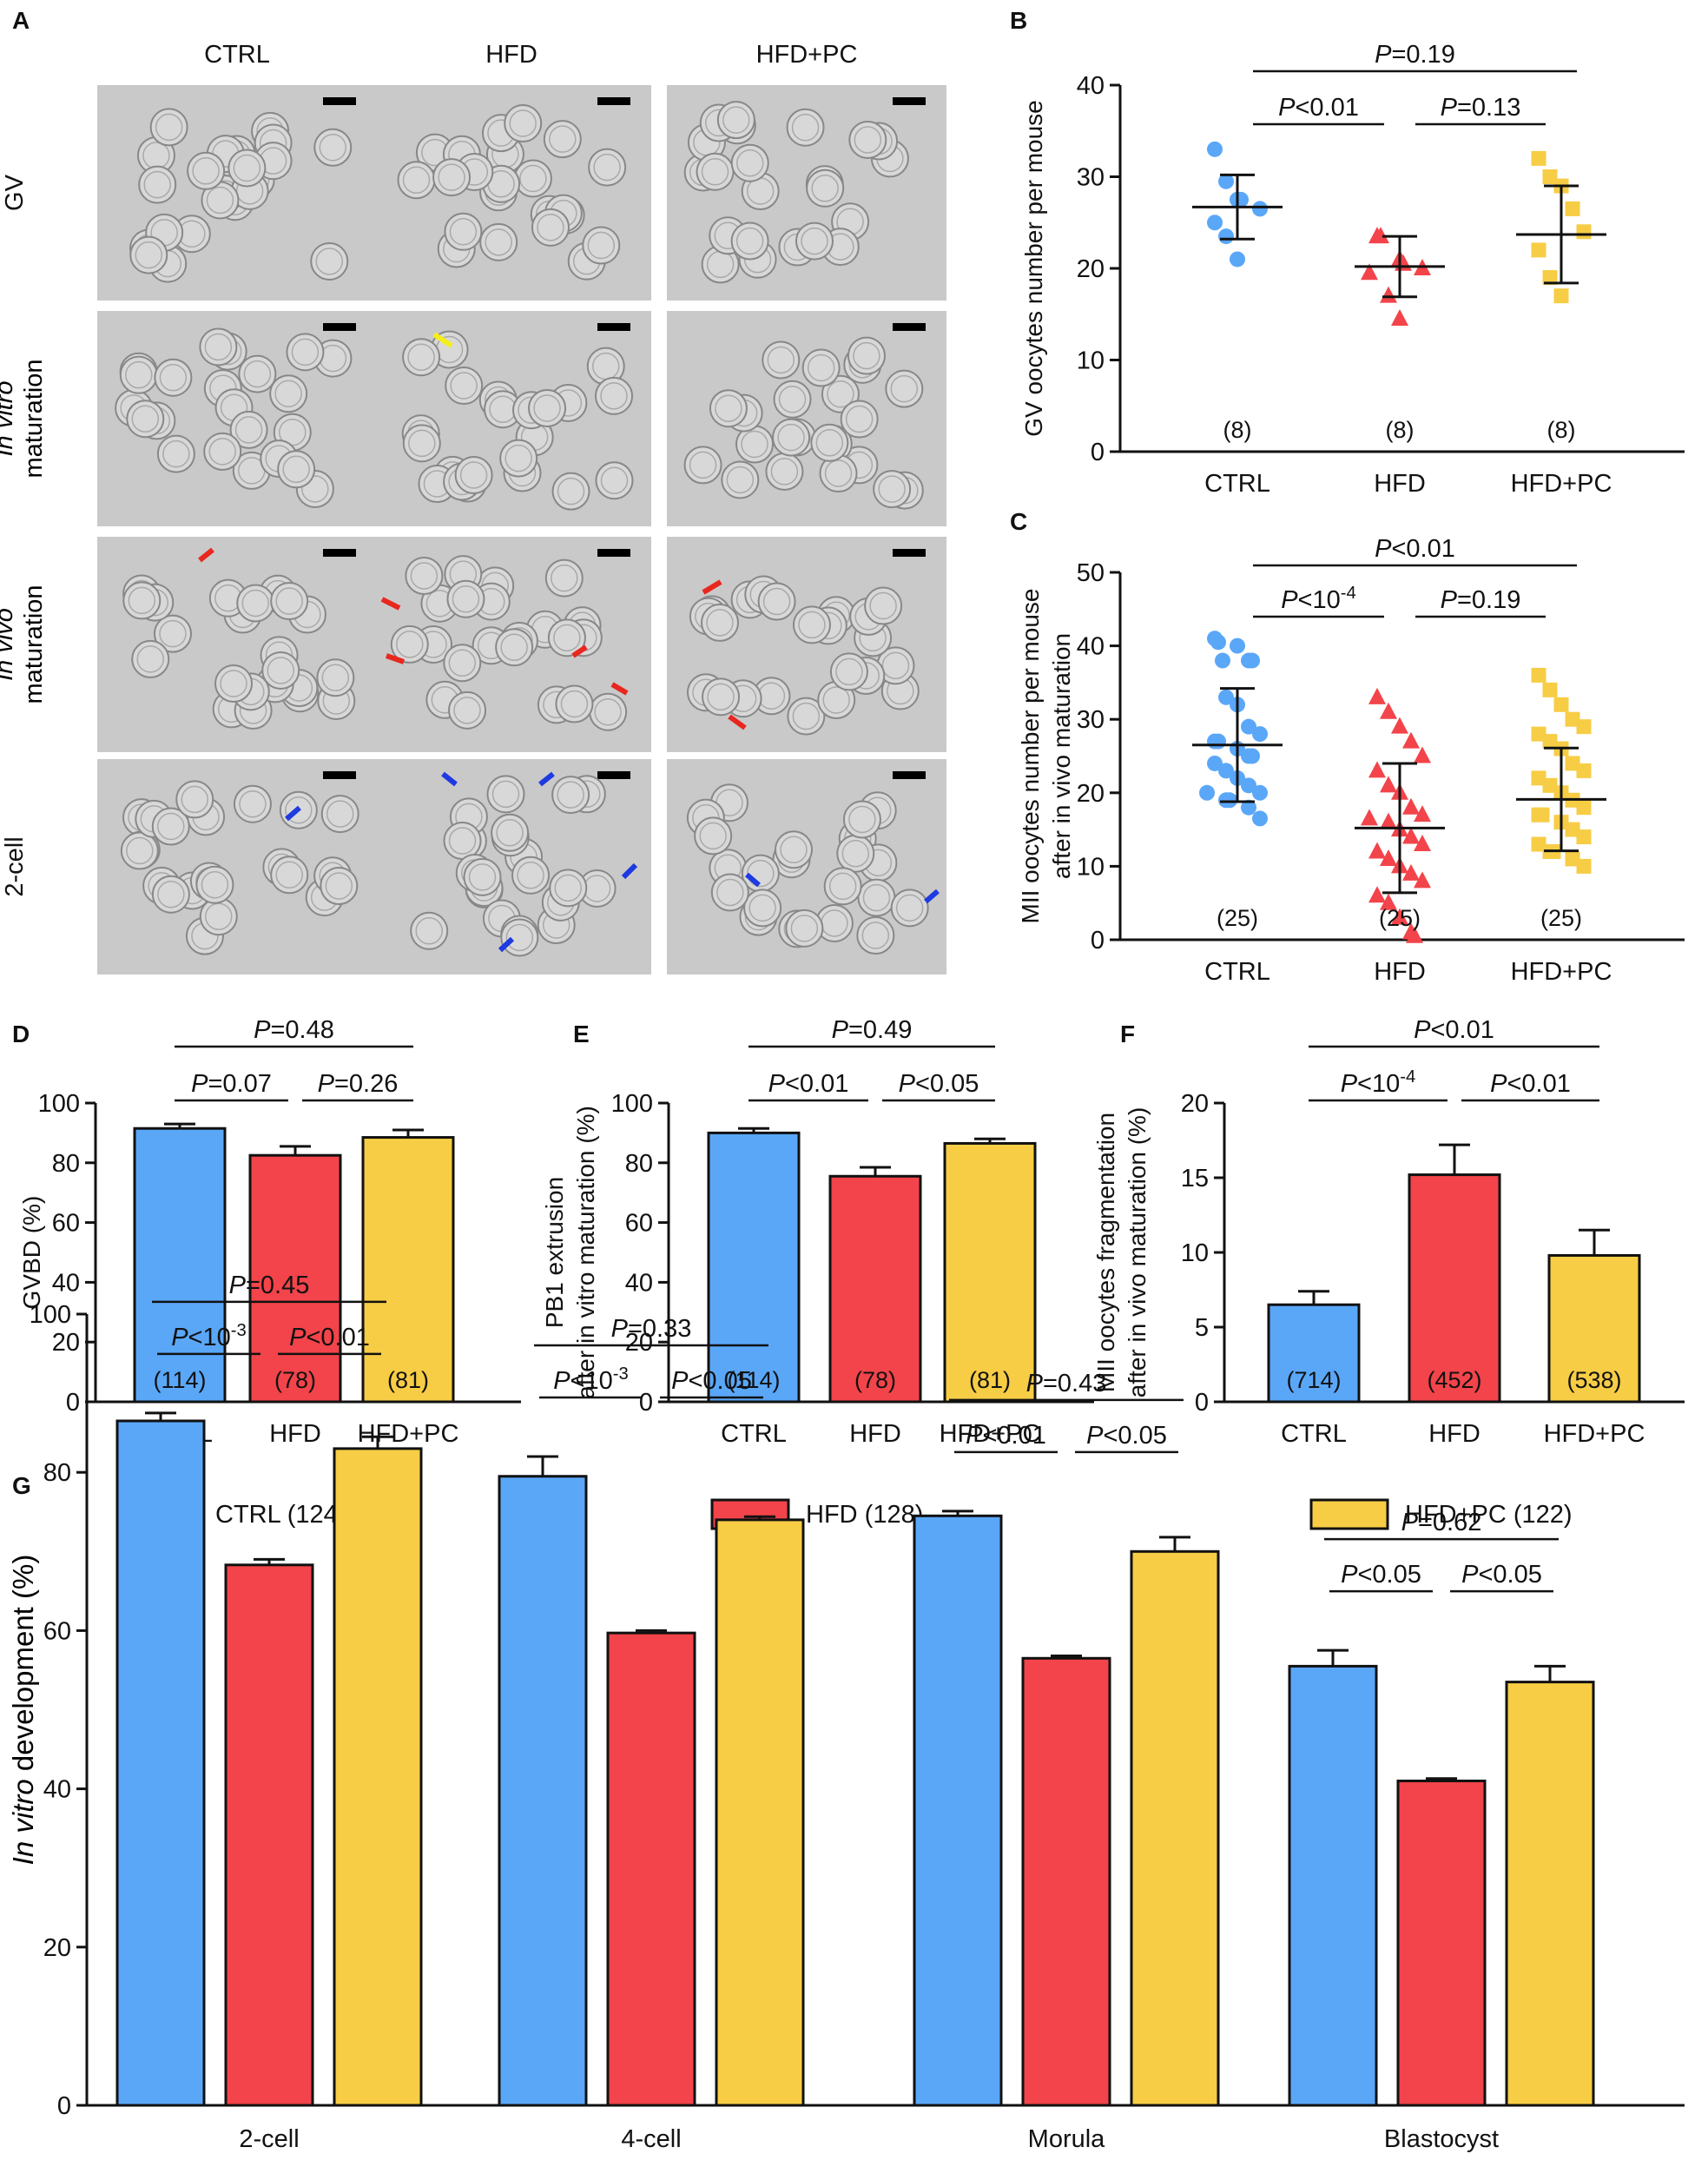  Describe the element at coordinates (1400, 918) in the screenshot. I see `n-label: (25)` at that location.